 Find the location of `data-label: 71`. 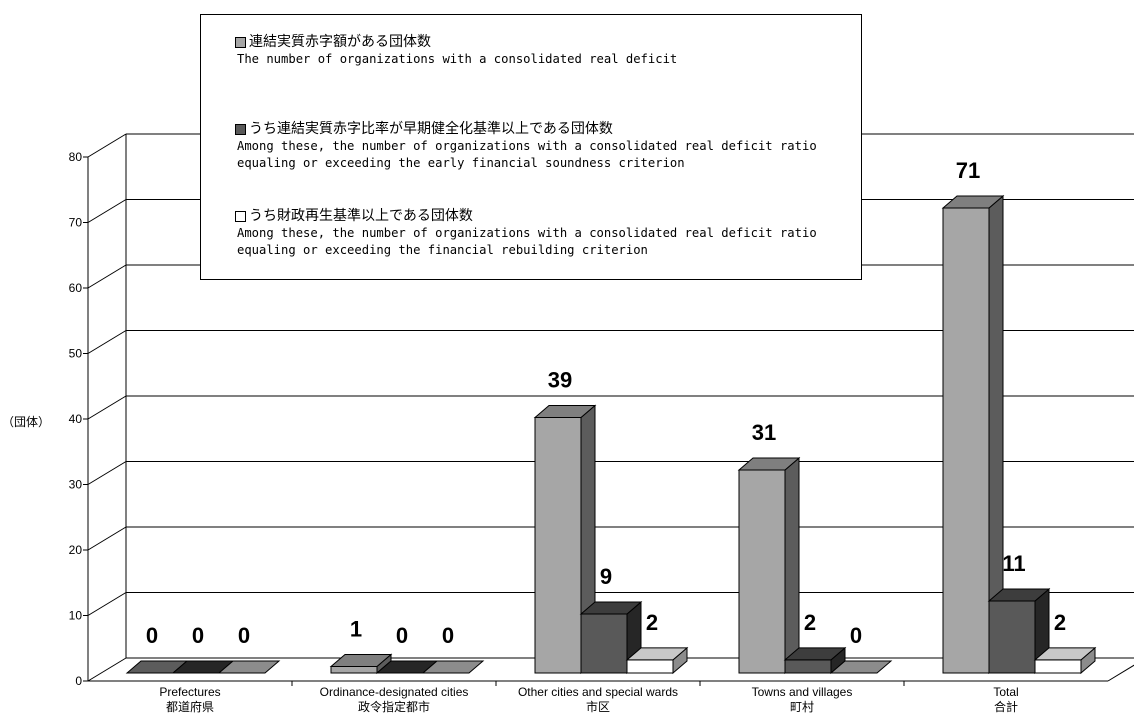

data-label: 71 is located at coordinates (968, 170).